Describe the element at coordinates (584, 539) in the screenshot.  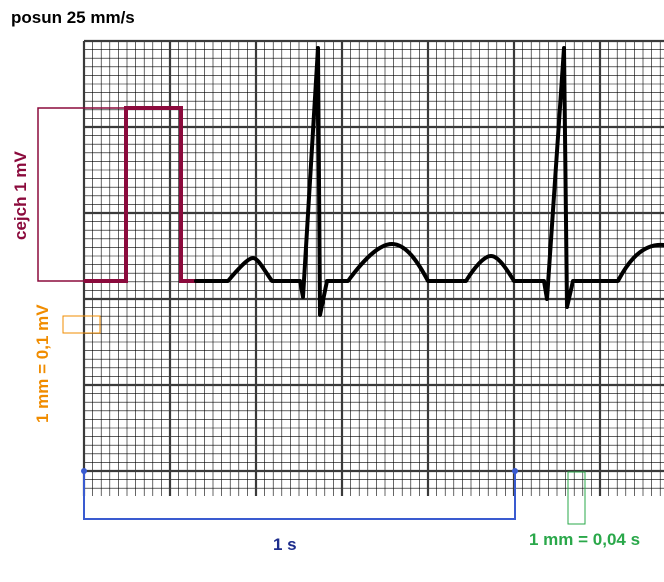
I see `time-scale-label: 1 mm = 0,04 s` at that location.